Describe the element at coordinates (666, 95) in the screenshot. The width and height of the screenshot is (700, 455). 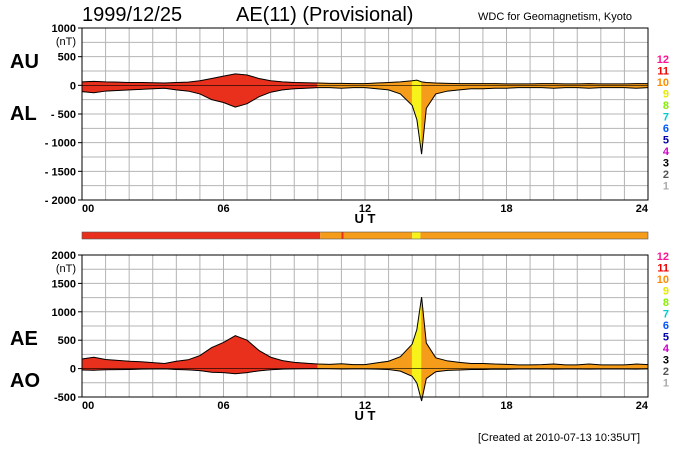
I see `activity-level-label-1: 9` at that location.